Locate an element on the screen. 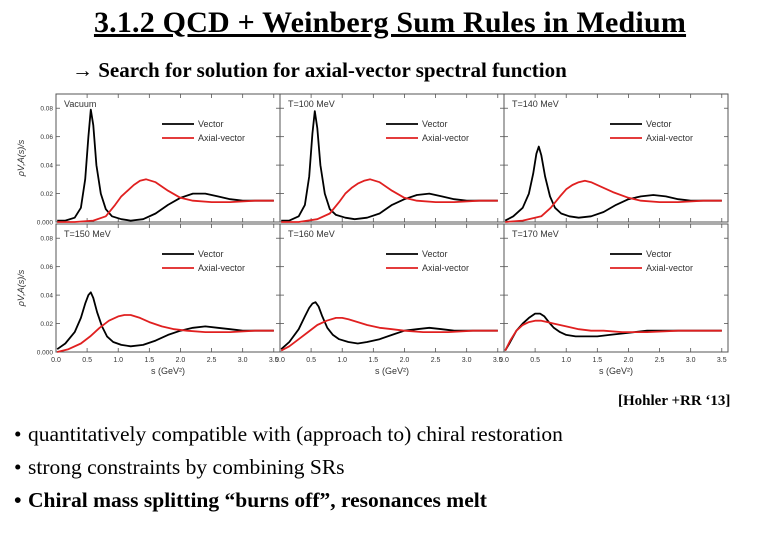  panel-label: T=100 MeV is located at coordinates (311, 104).